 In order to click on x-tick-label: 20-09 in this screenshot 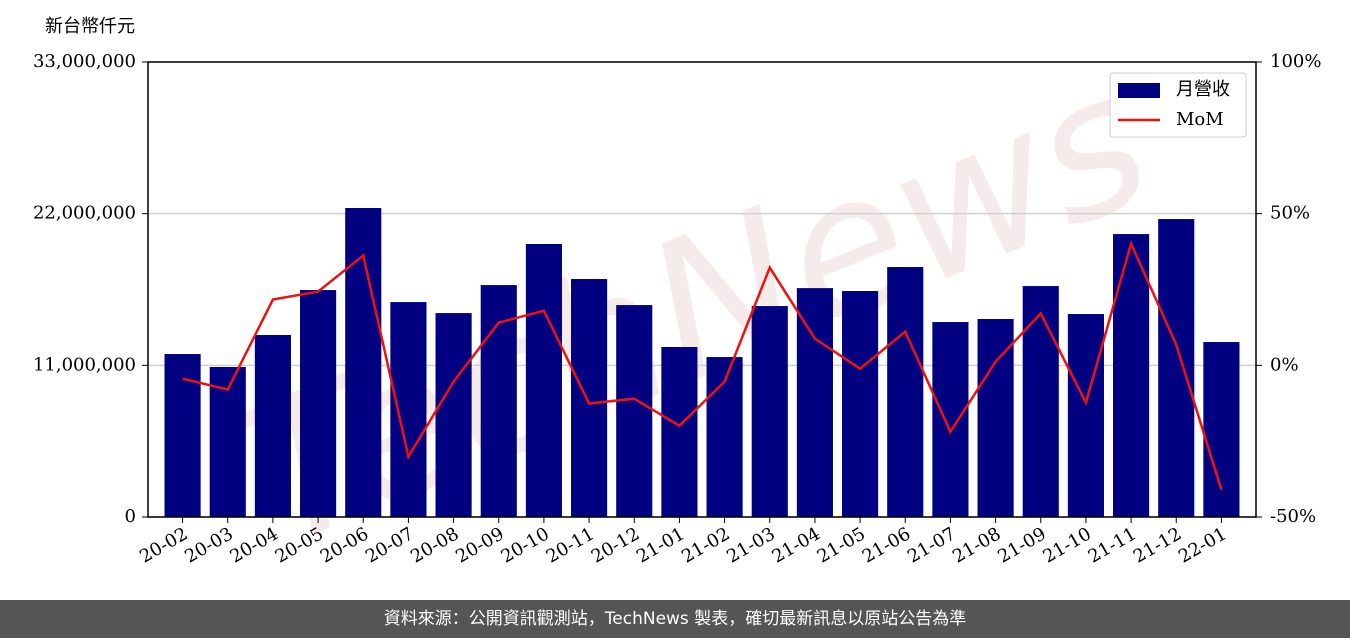, I will do `click(479, 545)`.